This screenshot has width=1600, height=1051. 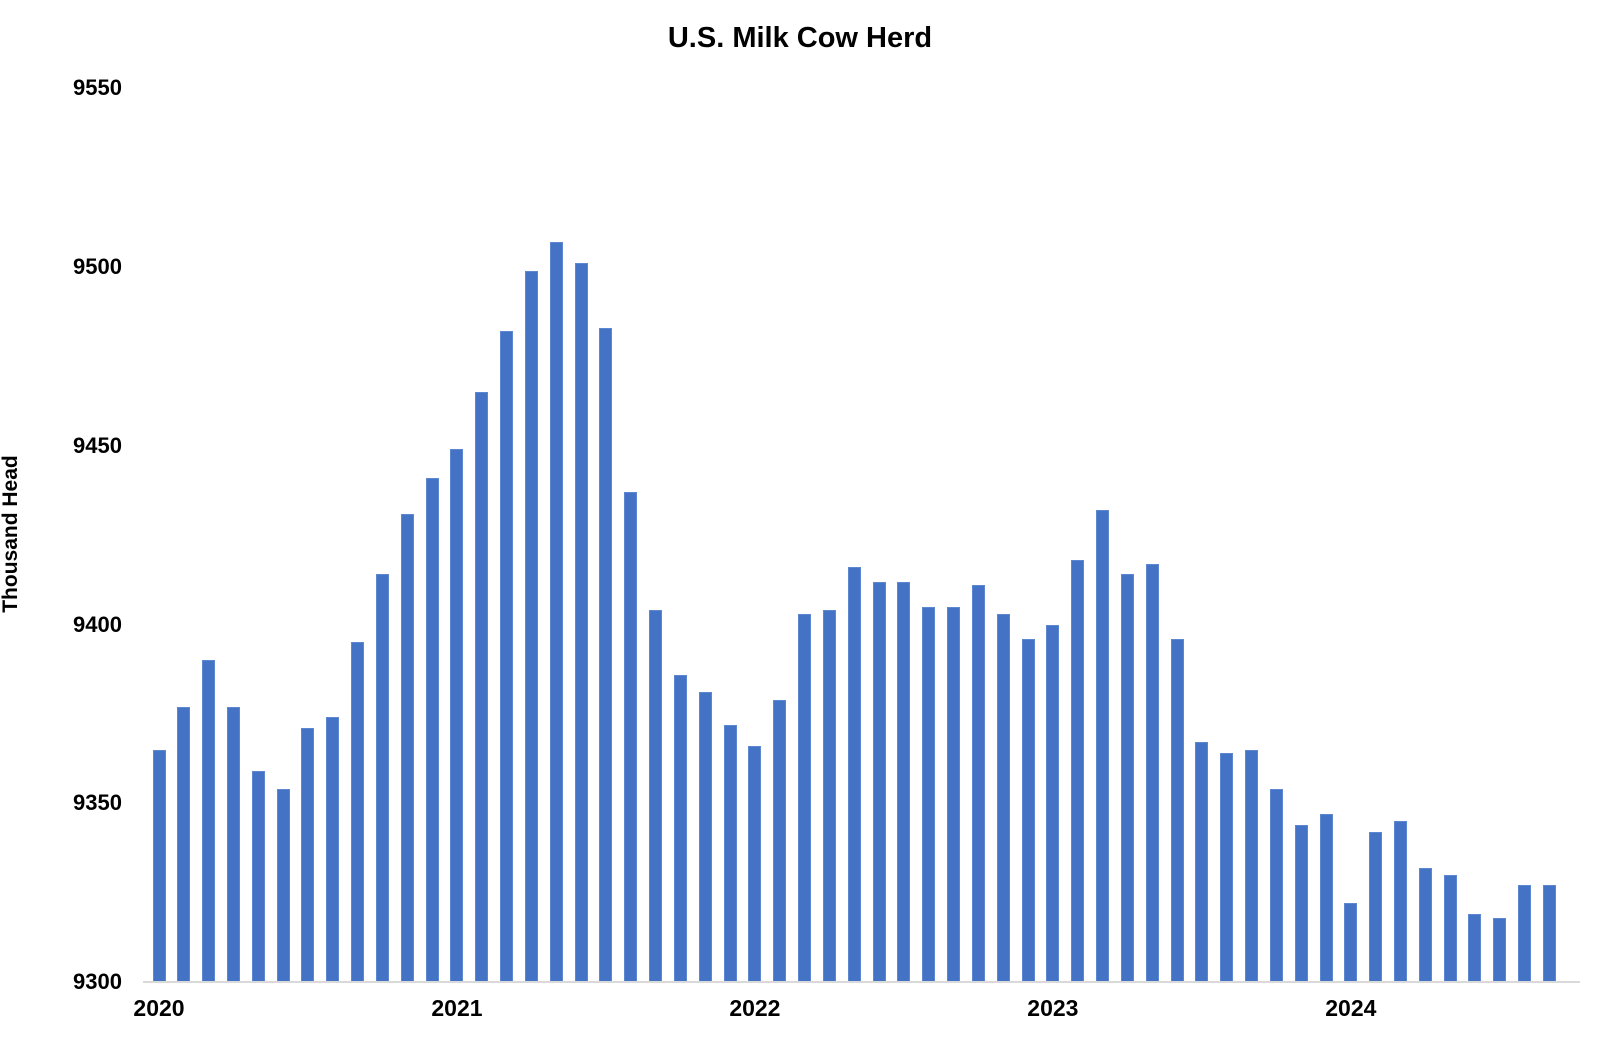 I want to click on y-tick-label: 9550, so click(x=97, y=88).